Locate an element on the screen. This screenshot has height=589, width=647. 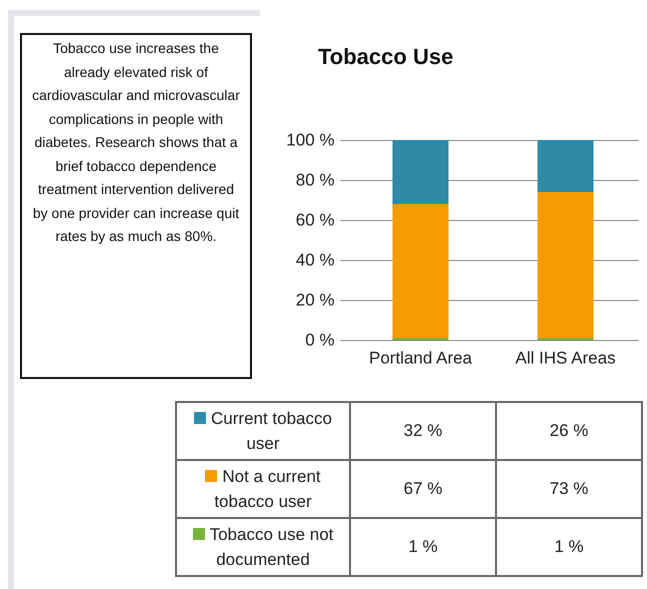
legend-label: Not a current tobacco user is located at coordinates (263, 489).